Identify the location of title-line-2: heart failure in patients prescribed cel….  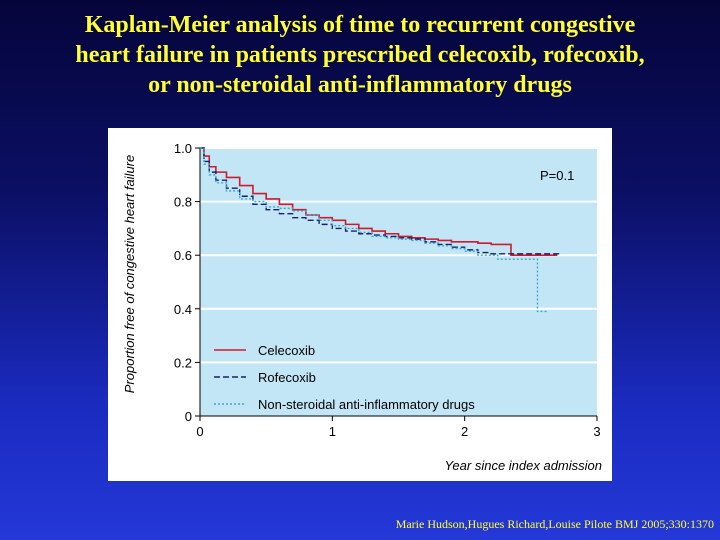
(360, 55).